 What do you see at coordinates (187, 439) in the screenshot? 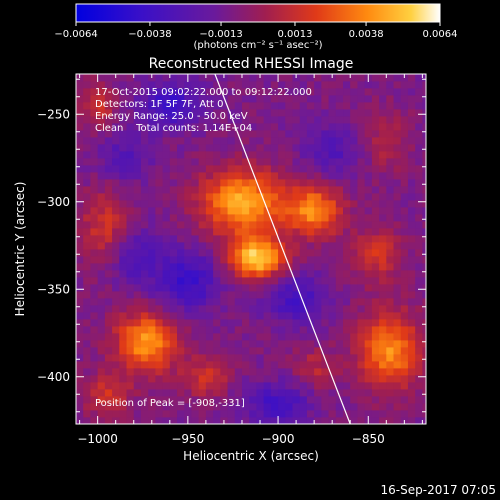
I see `x-tick-label: −950` at bounding box center [187, 439].